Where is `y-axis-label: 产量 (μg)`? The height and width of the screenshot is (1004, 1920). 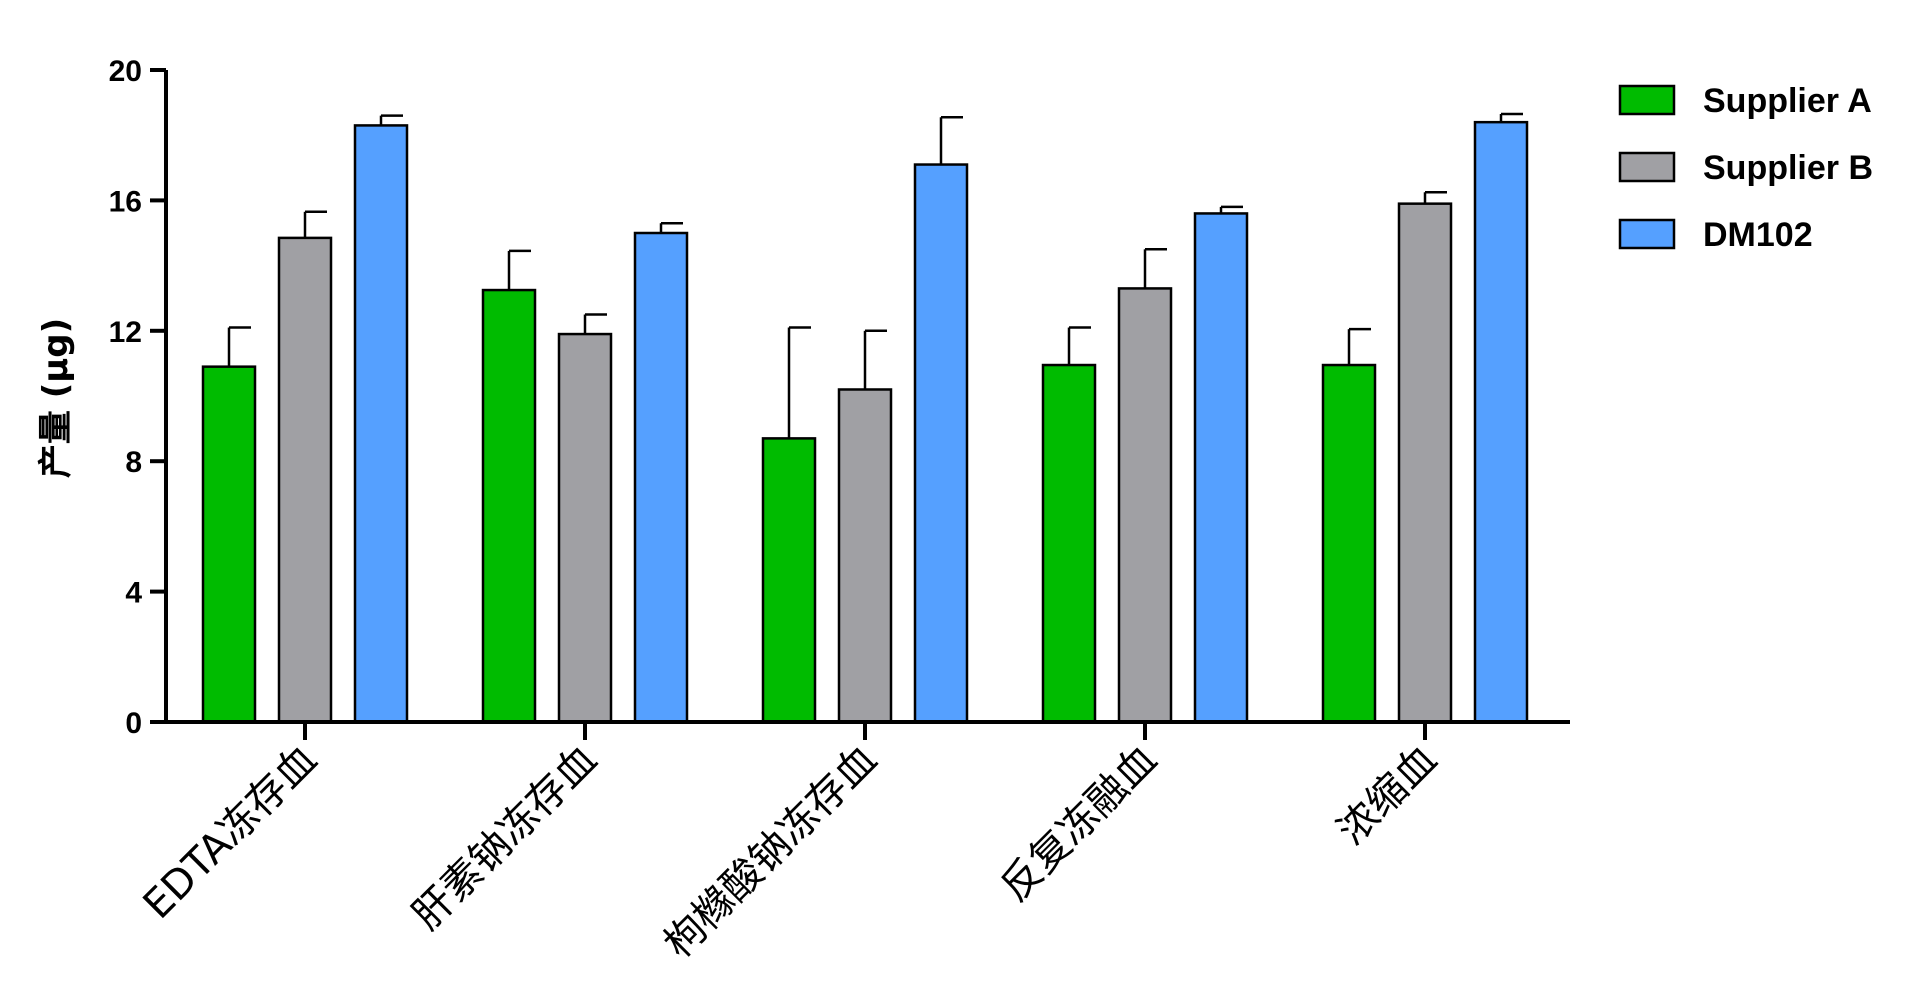 y-axis-label: 产量 (μg) is located at coordinates (56, 398).